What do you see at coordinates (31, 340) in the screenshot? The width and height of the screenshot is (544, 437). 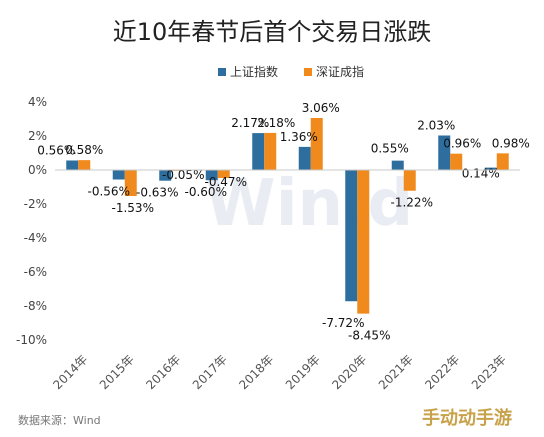 I see `y-tick-label: -10%` at bounding box center [31, 340].